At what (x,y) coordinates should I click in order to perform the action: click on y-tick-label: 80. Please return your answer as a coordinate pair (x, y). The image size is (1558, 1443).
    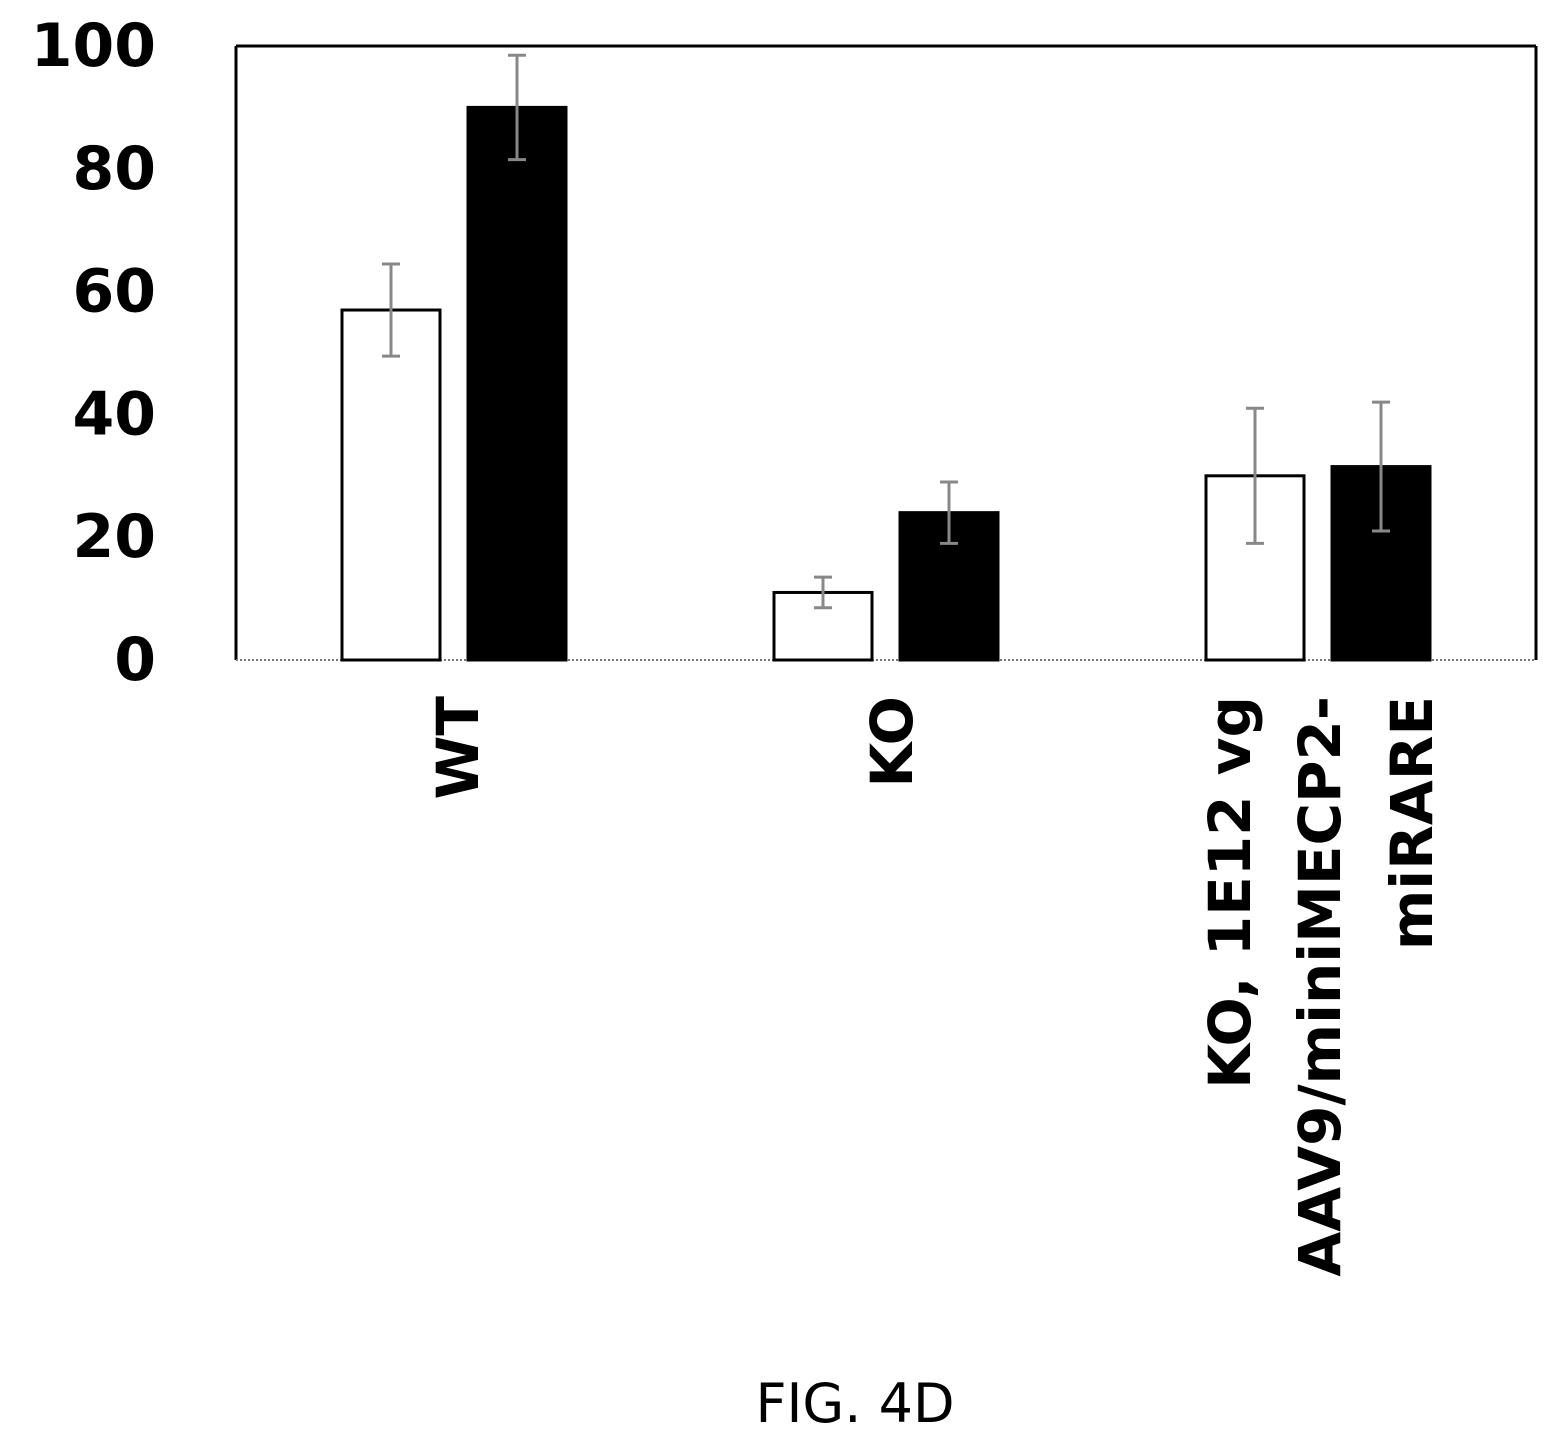
    Looking at the image, I should click on (115, 169).